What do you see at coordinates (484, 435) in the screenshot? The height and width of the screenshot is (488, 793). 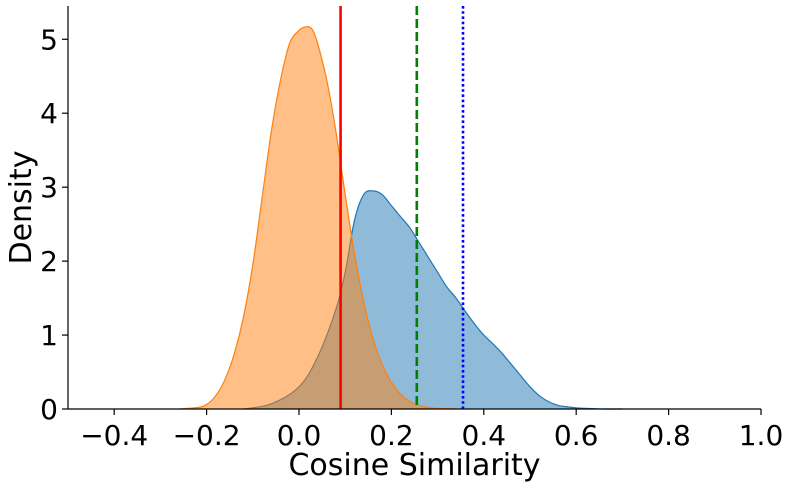 I see `x-tick-label: 0.4` at bounding box center [484, 435].